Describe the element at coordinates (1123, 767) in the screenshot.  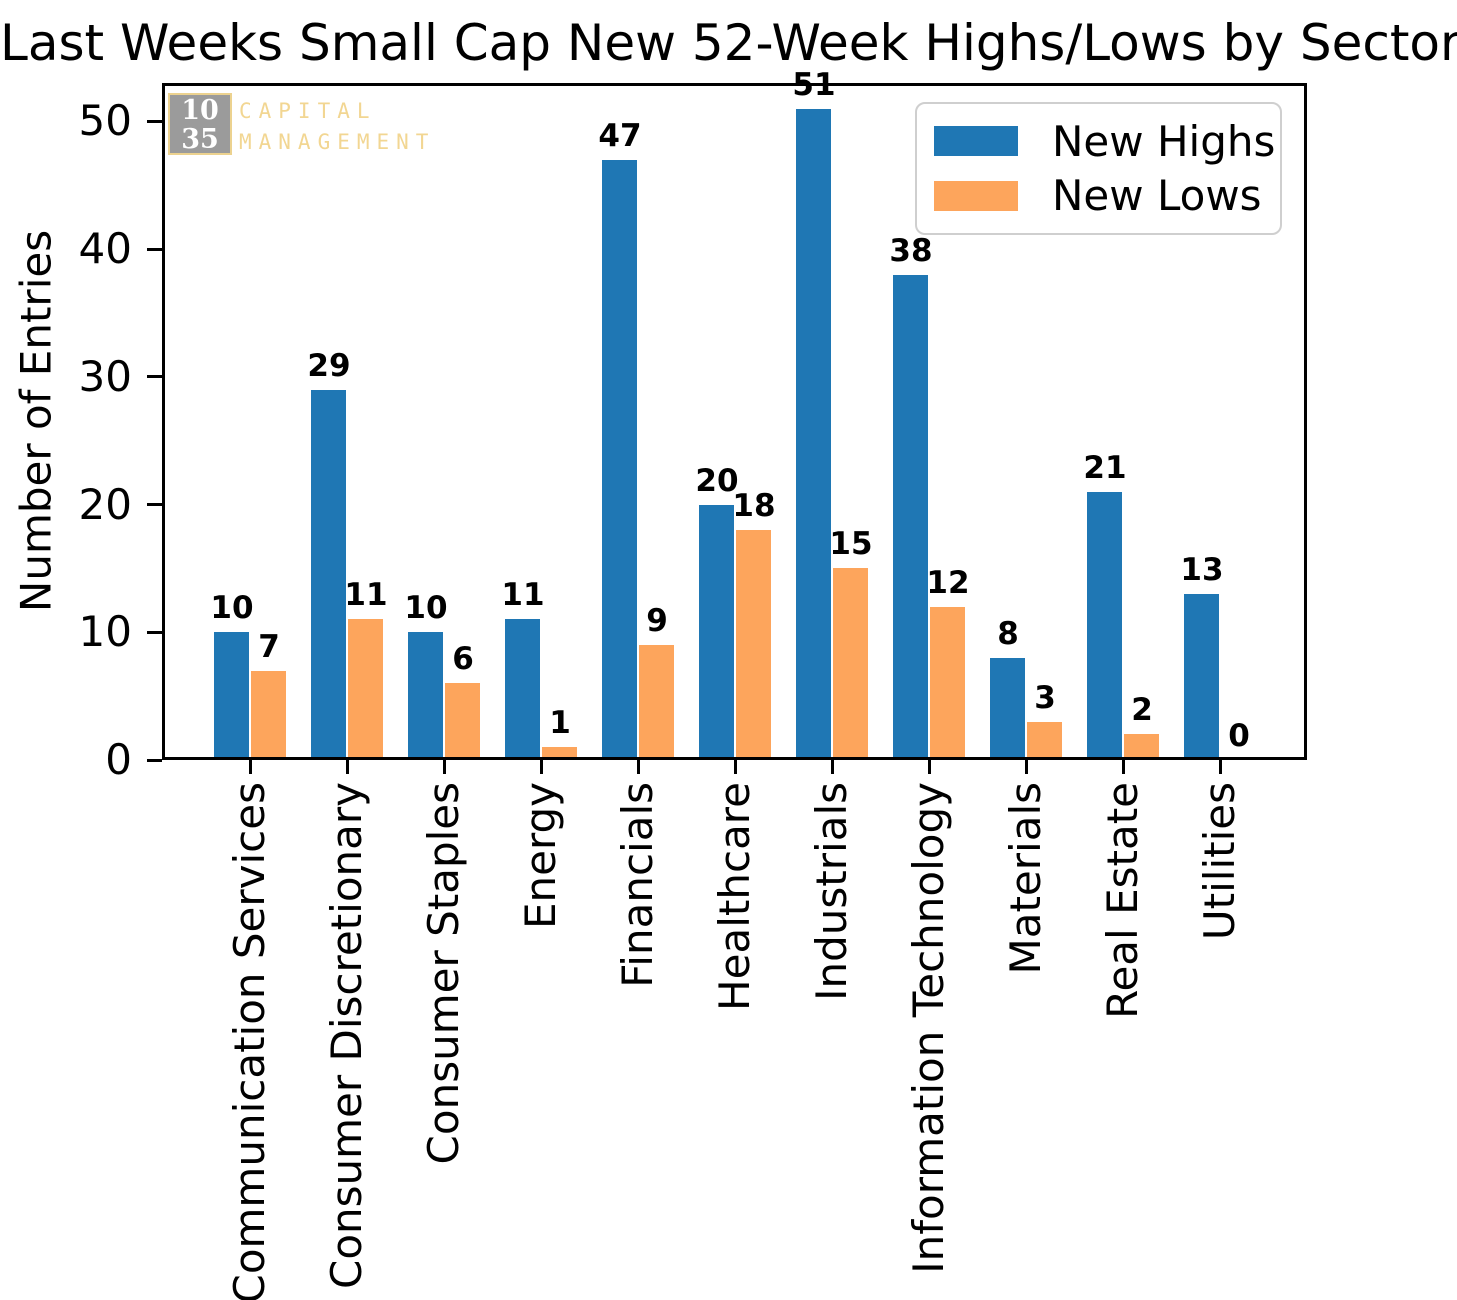
I see `x-tick-mark-real-estate` at that location.